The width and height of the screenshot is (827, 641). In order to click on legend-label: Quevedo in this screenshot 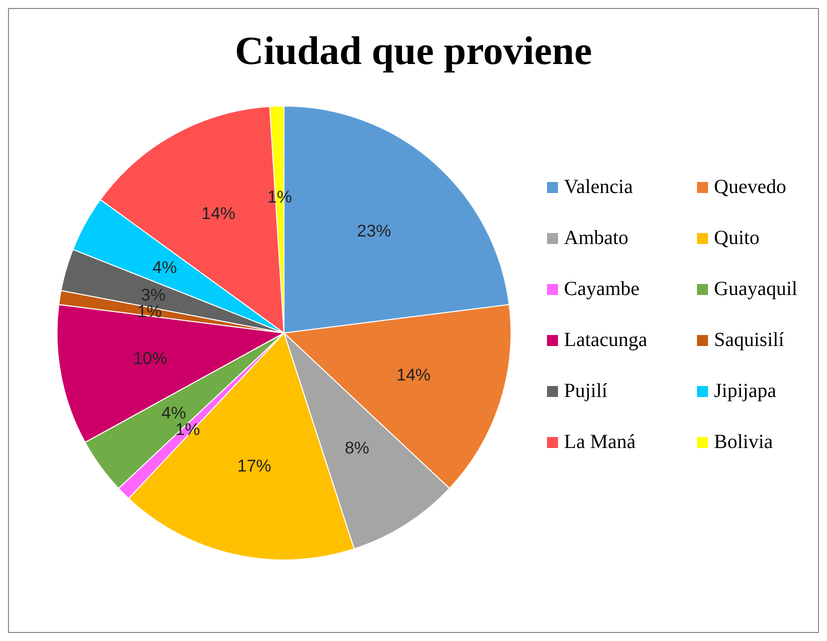, I will do `click(750, 187)`.